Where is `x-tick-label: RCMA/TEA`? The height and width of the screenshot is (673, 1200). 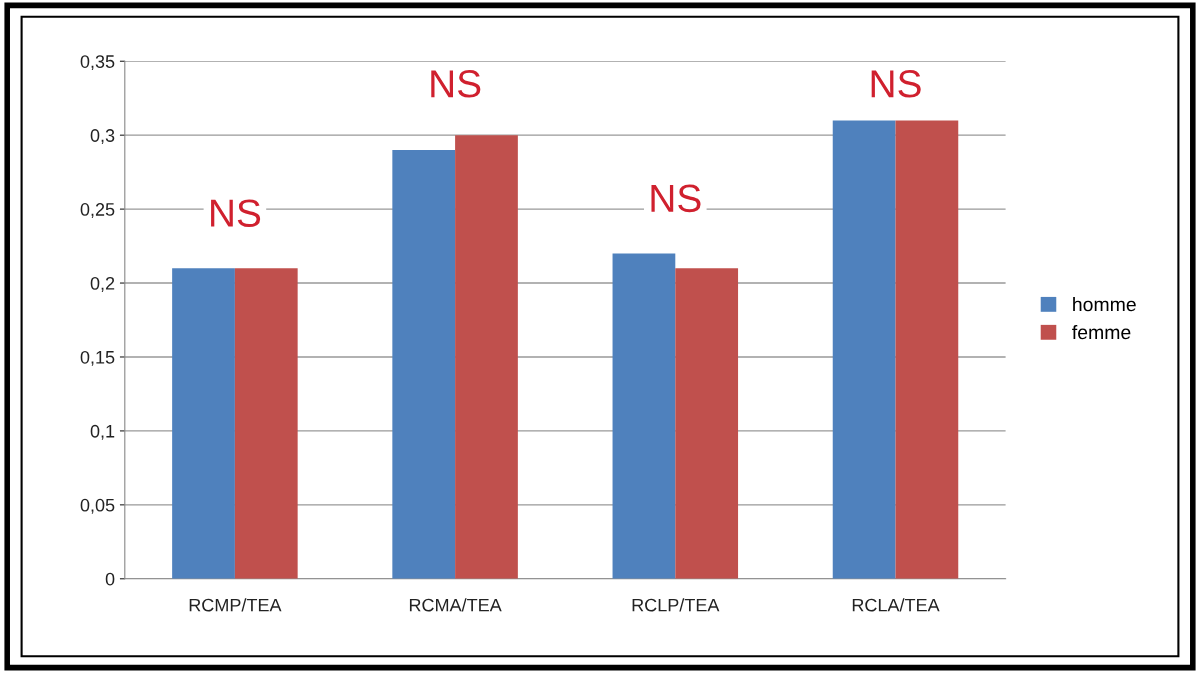
x-tick-label: RCMA/TEA is located at coordinates (455, 605).